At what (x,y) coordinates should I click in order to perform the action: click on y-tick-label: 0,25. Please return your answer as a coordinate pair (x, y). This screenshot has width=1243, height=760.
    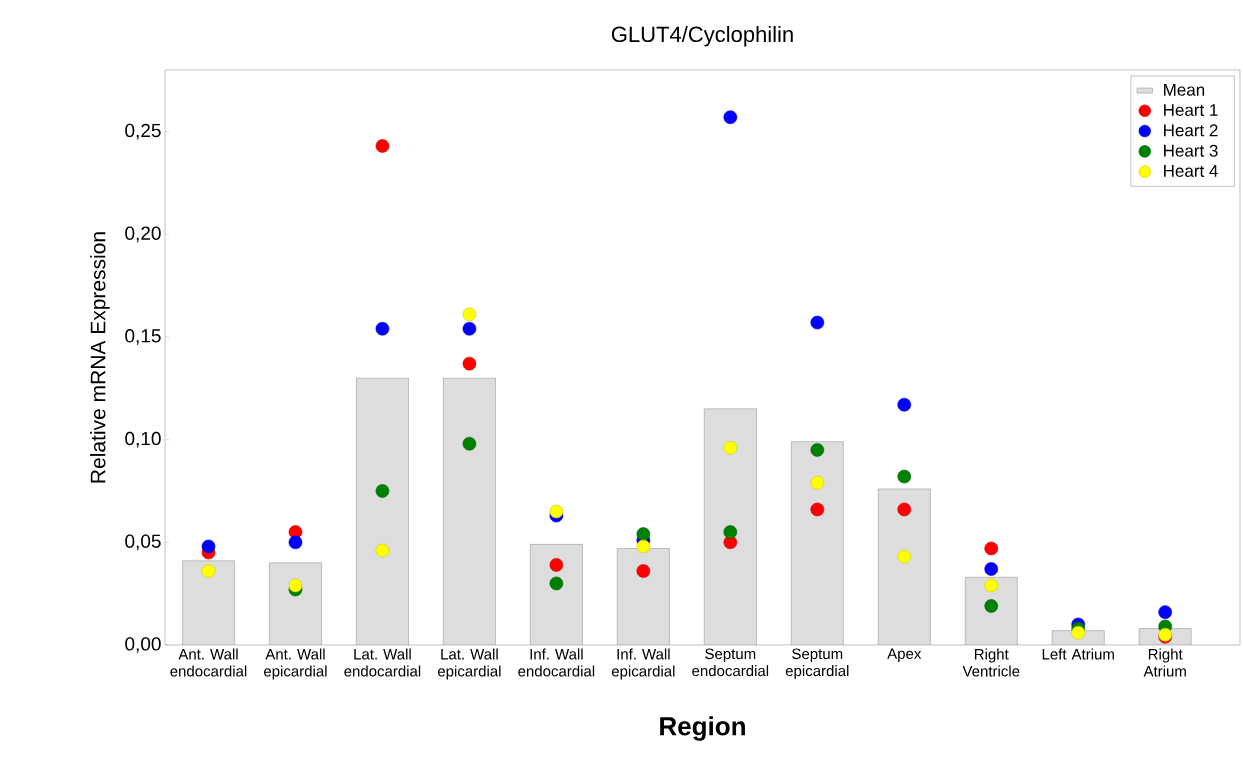
    Looking at the image, I should click on (143, 131).